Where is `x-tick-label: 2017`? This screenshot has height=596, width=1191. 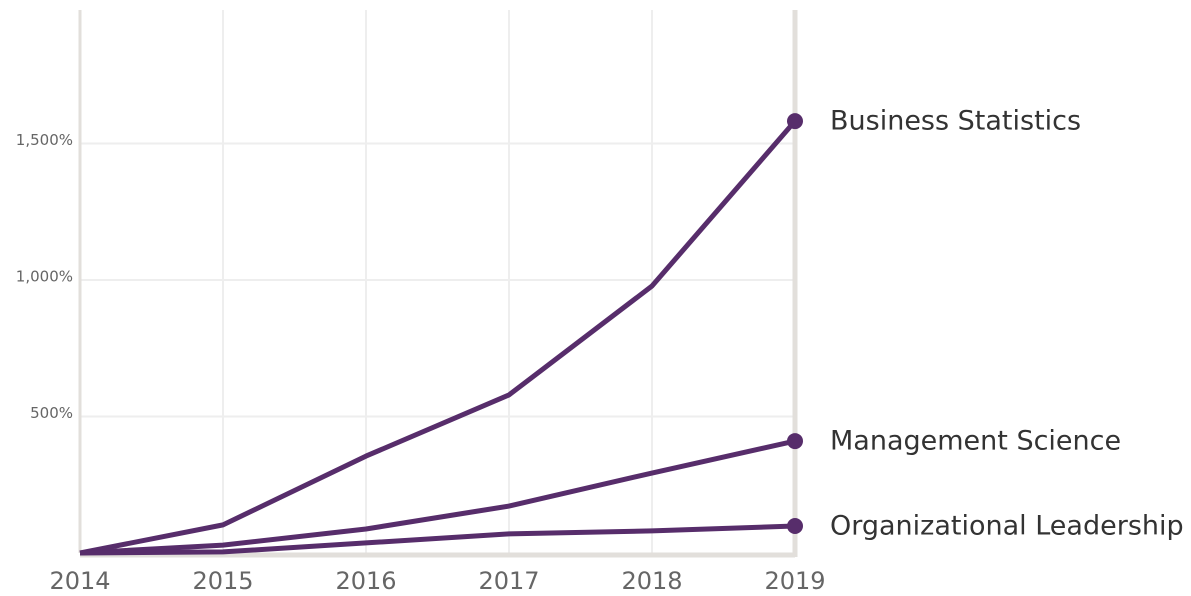 x-tick-label: 2017 is located at coordinates (508, 581).